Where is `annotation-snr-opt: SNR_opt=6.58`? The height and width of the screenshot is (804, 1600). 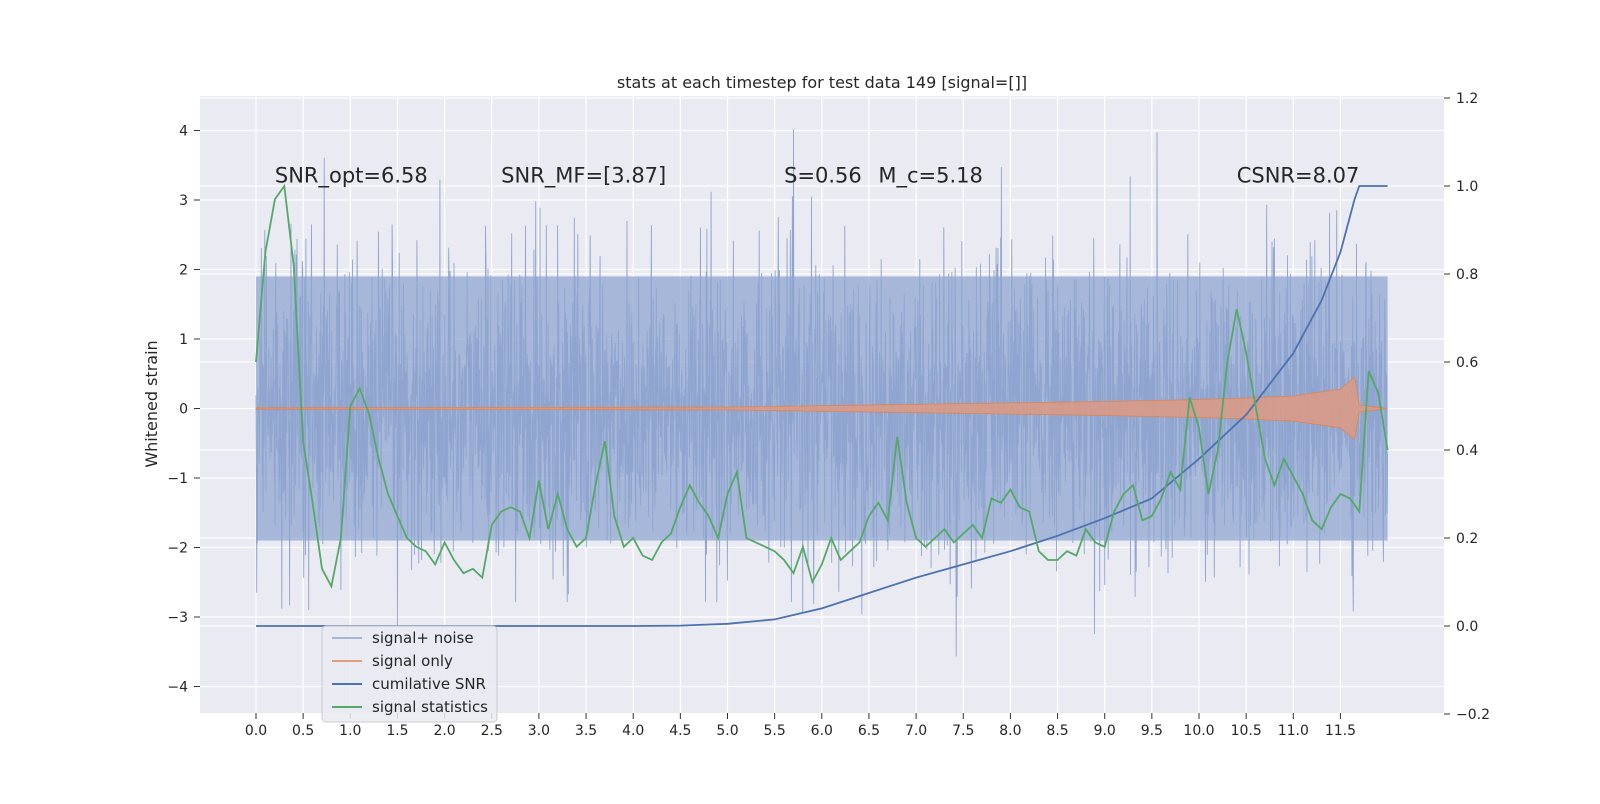
annotation-snr-opt: SNR_opt=6.58 is located at coordinates (351, 176).